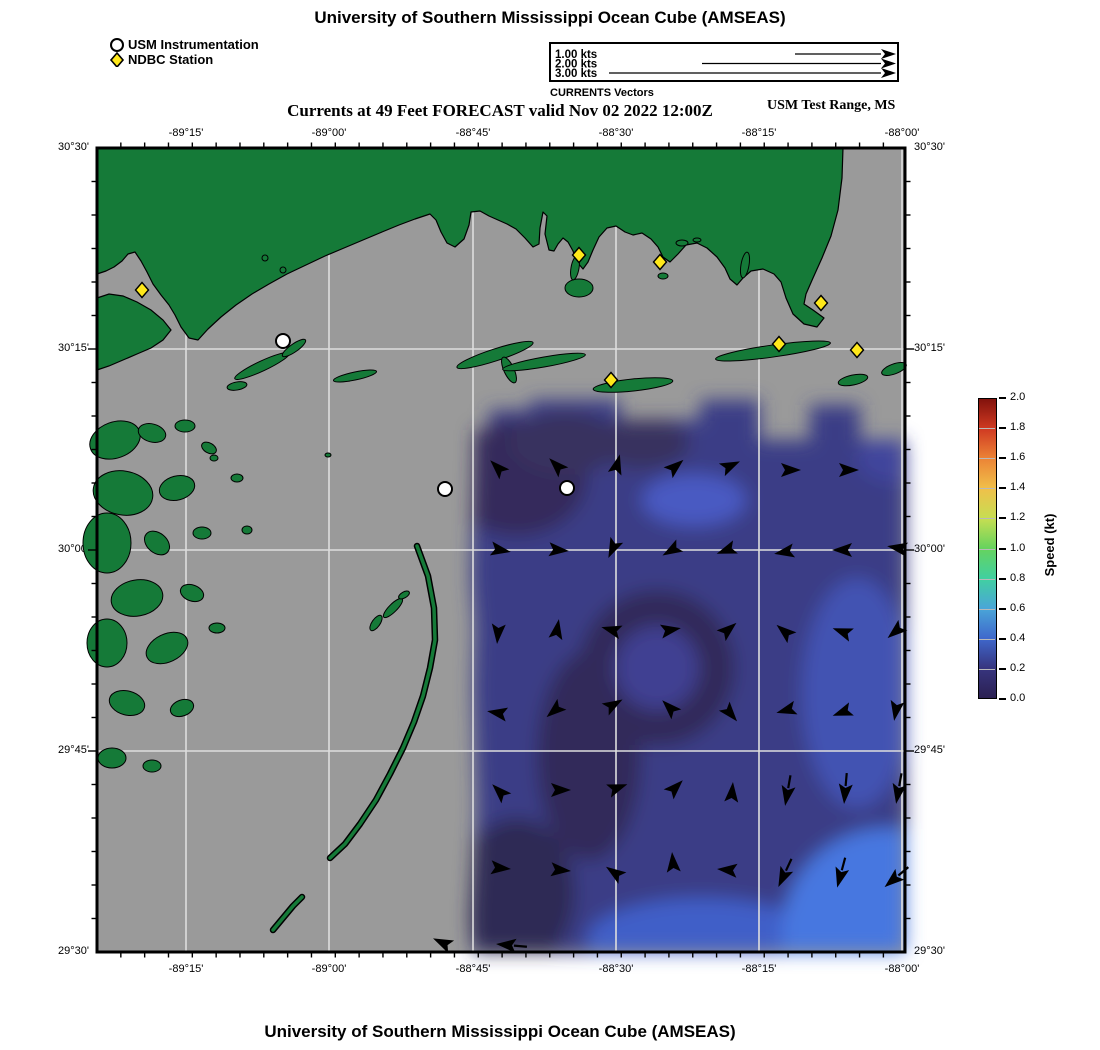 The height and width of the screenshot is (1050, 1100). I want to click on x-axis-tick-label: -89°00', so click(329, 133).